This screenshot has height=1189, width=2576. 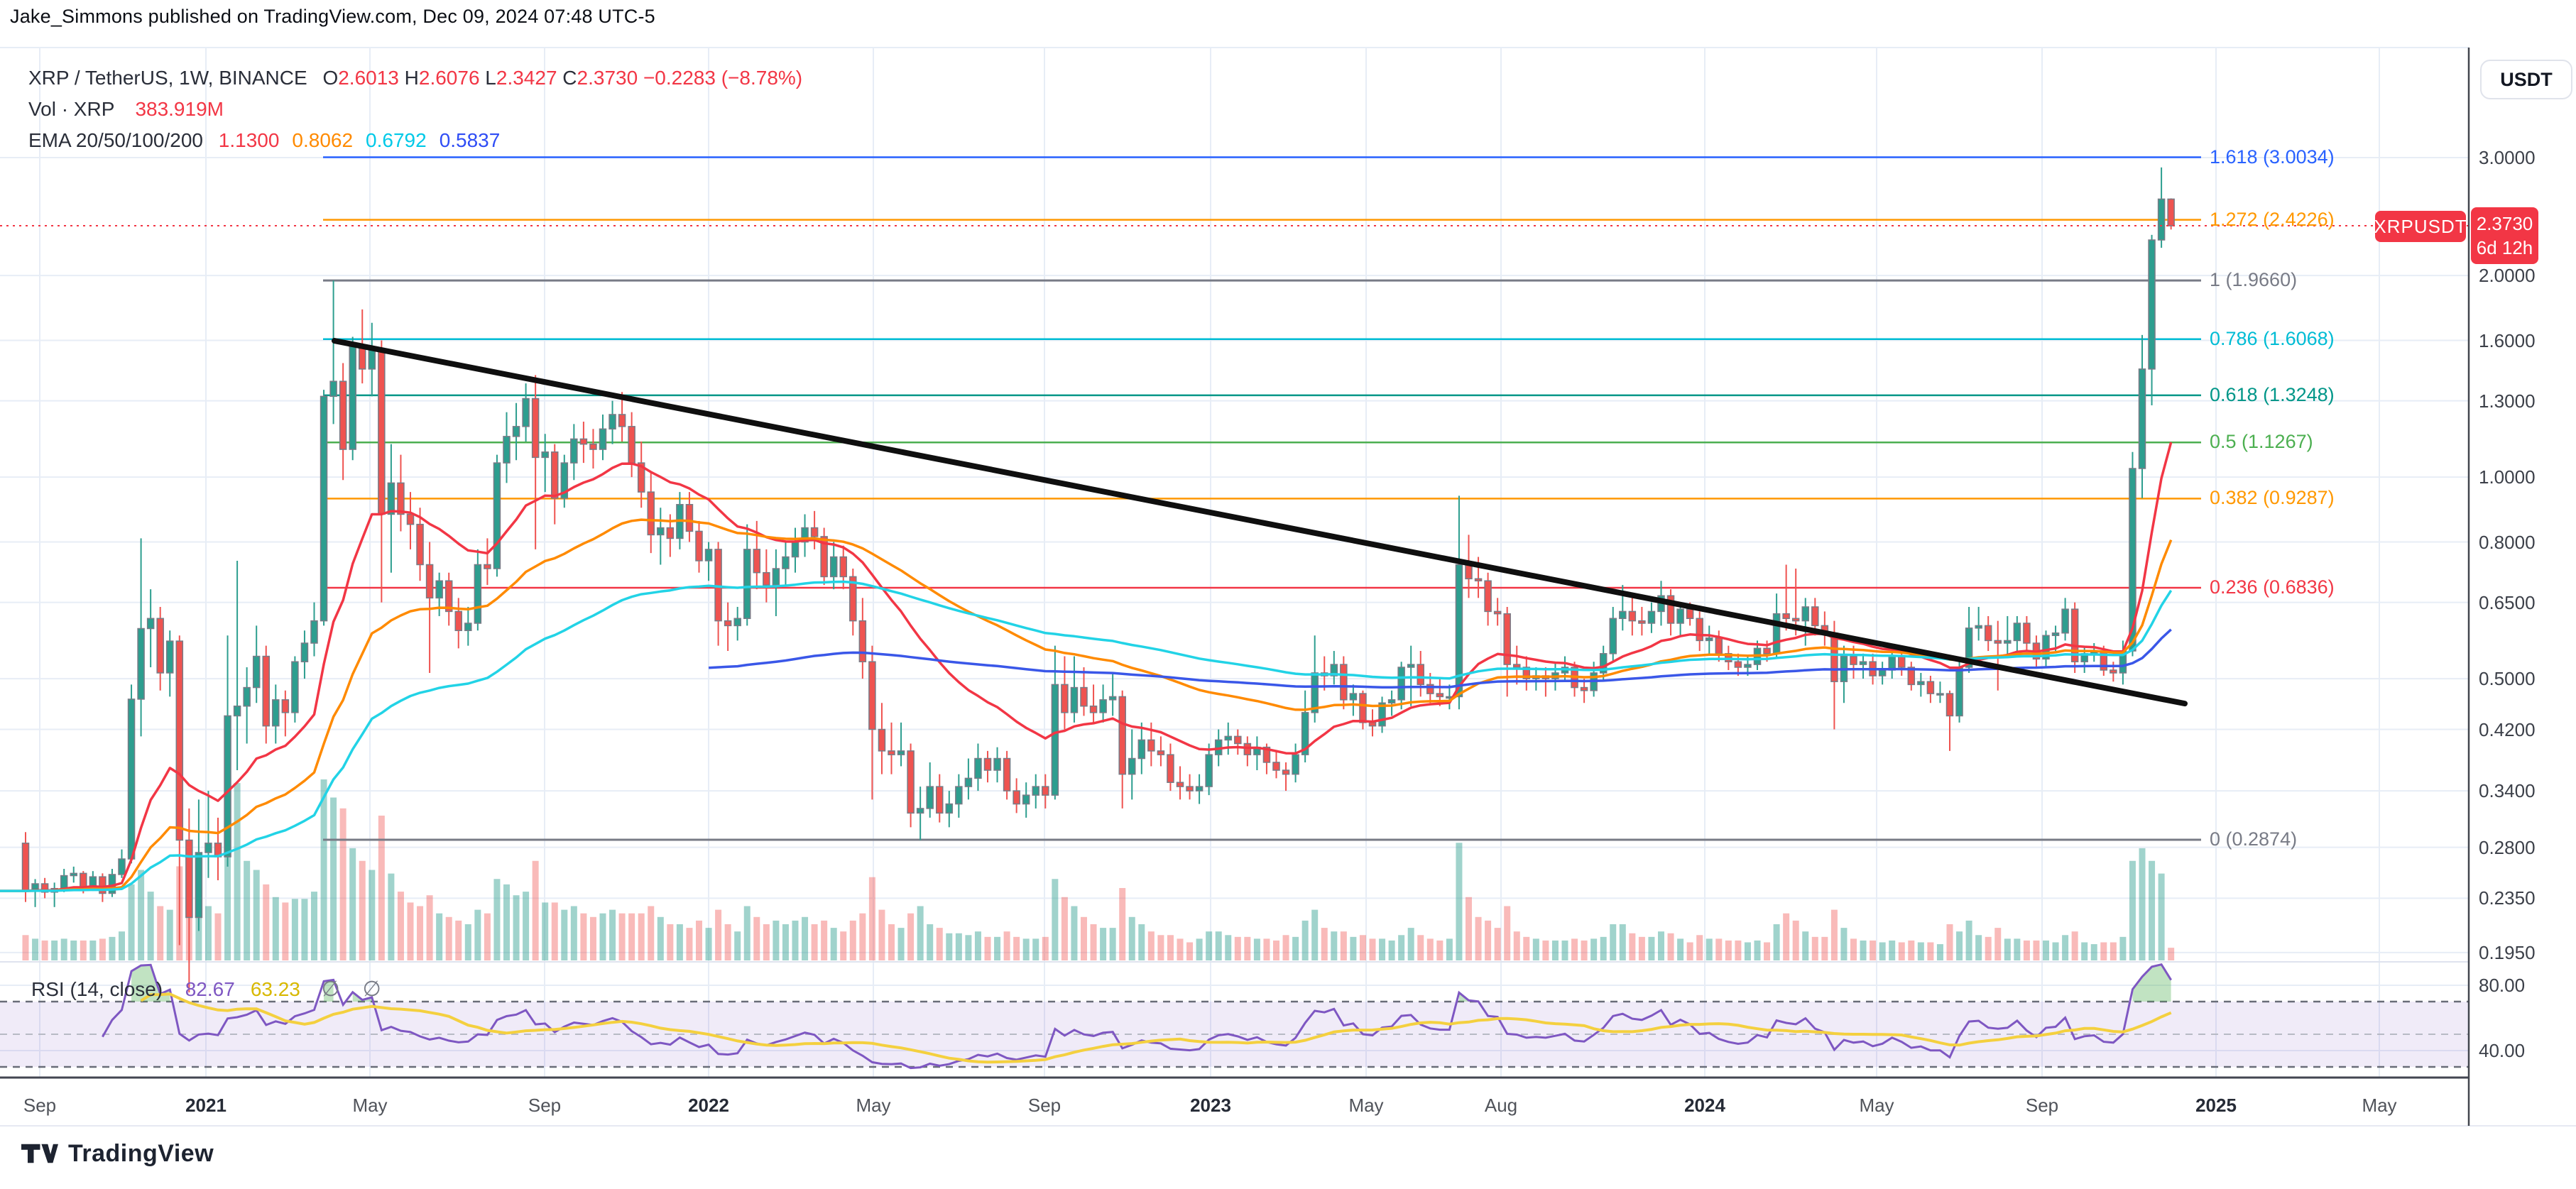 What do you see at coordinates (2272, 498) in the screenshot?
I see `fib-level-label: 0.382 (0.9287)` at bounding box center [2272, 498].